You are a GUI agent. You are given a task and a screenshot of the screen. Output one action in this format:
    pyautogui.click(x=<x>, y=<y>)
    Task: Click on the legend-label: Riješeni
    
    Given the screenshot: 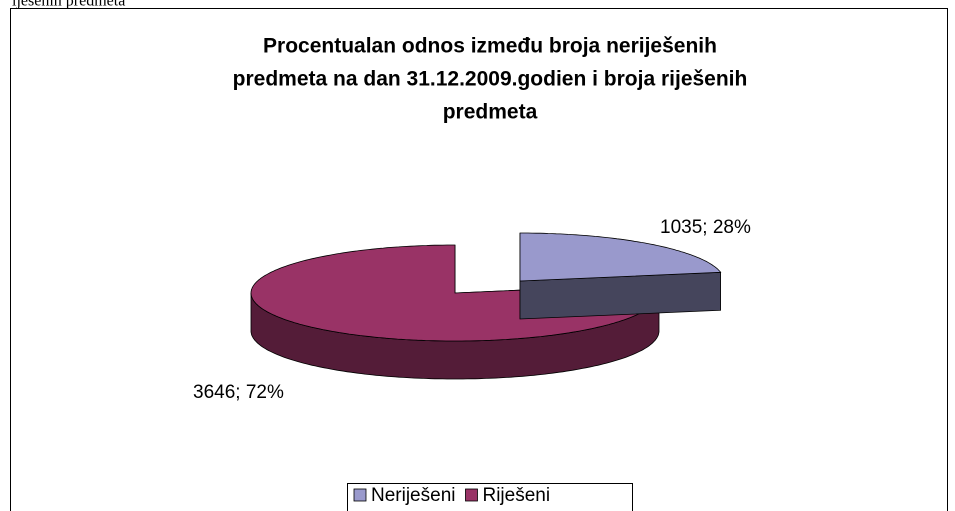 What is the action you would take?
    pyautogui.click(x=516, y=495)
    